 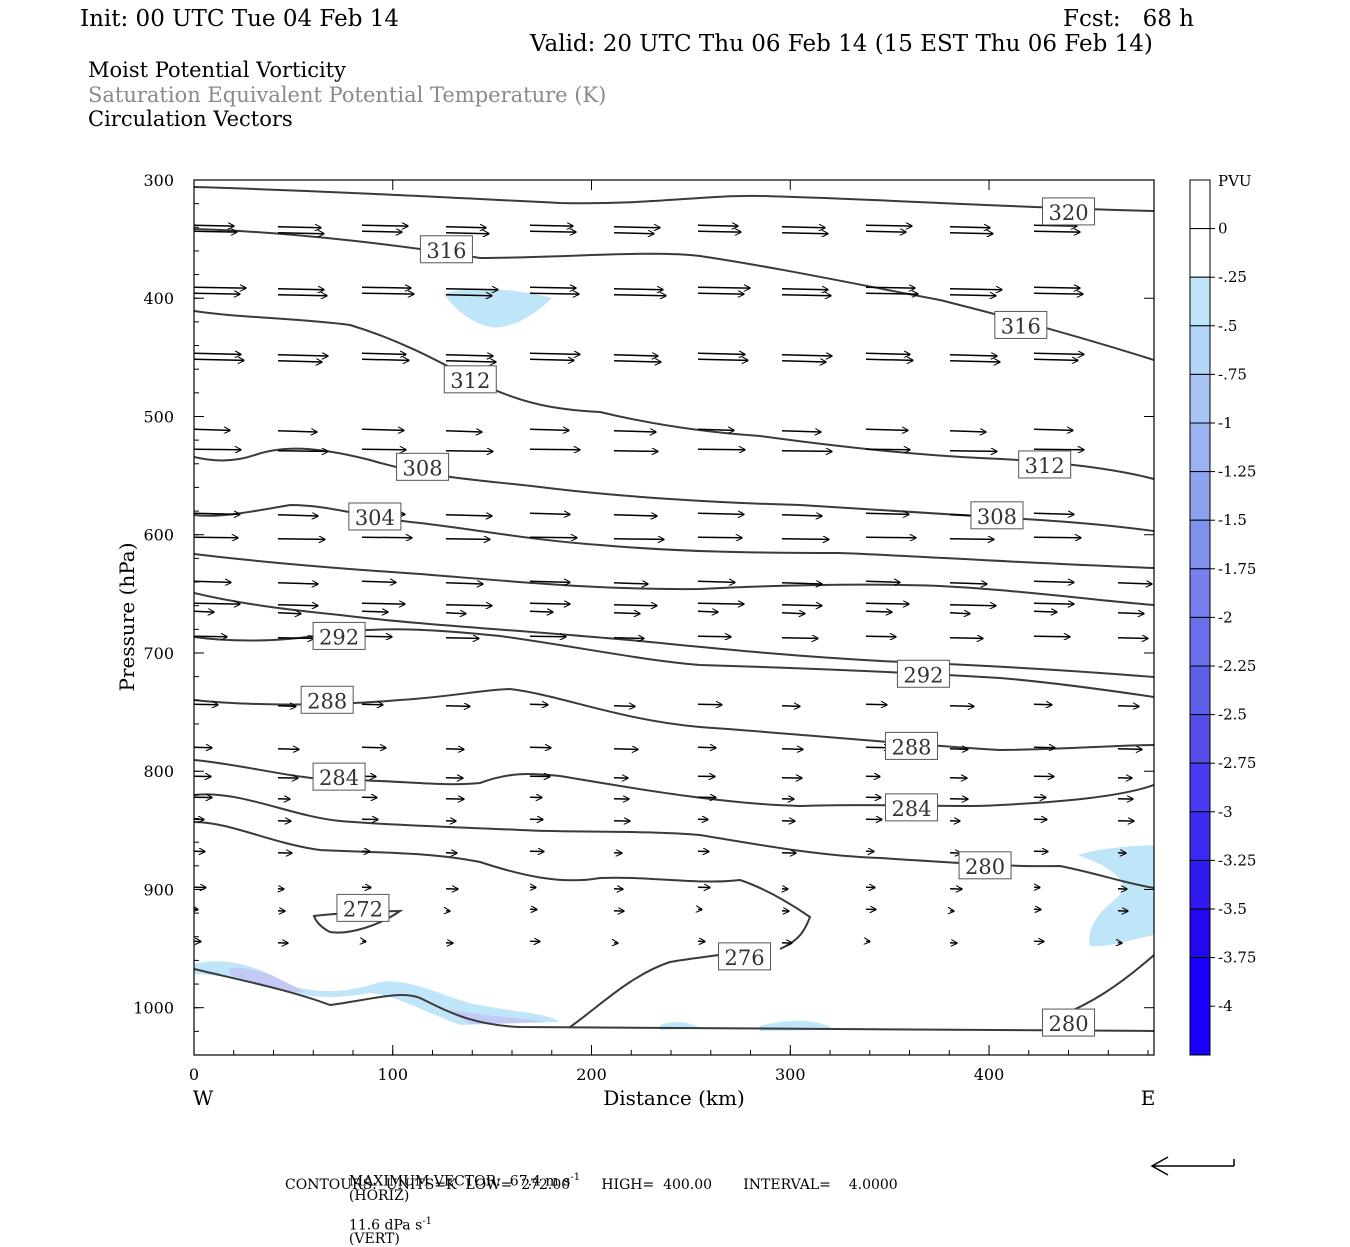 What do you see at coordinates (1068, 213) in the screenshot?
I see `contour-label: 320` at bounding box center [1068, 213].